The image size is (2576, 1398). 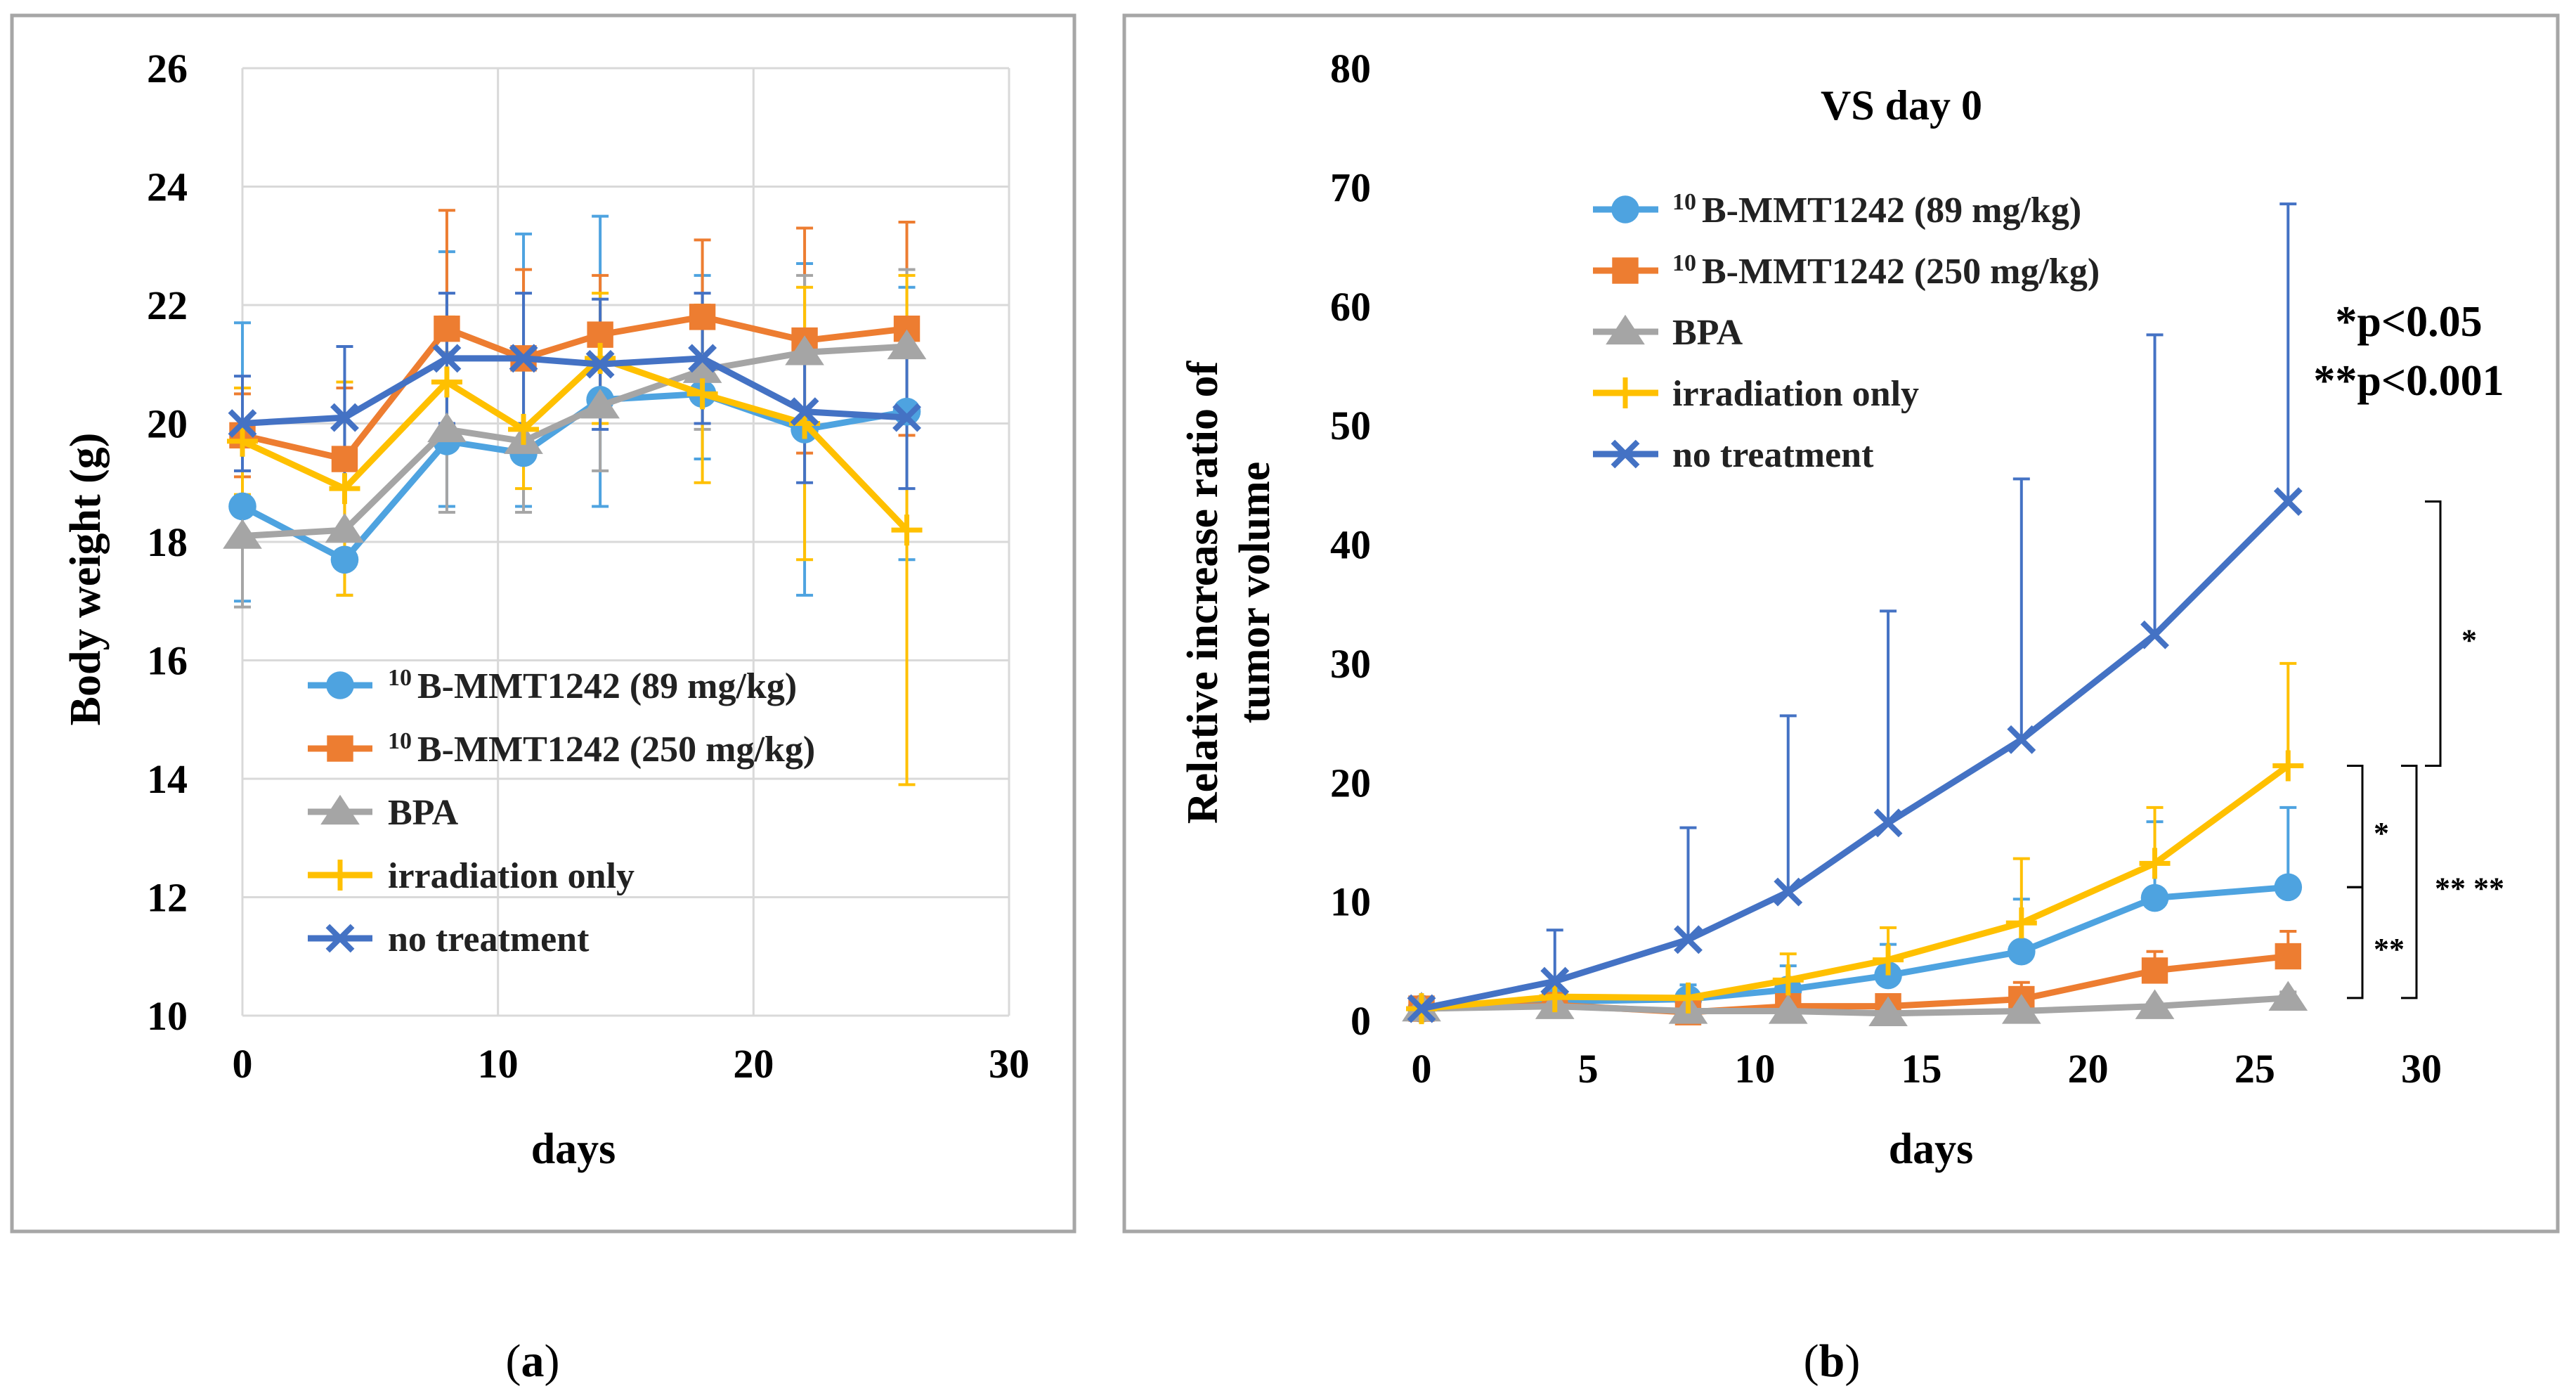 I want to click on panel-b-y-tick-label: 20, so click(x=1350, y=782).